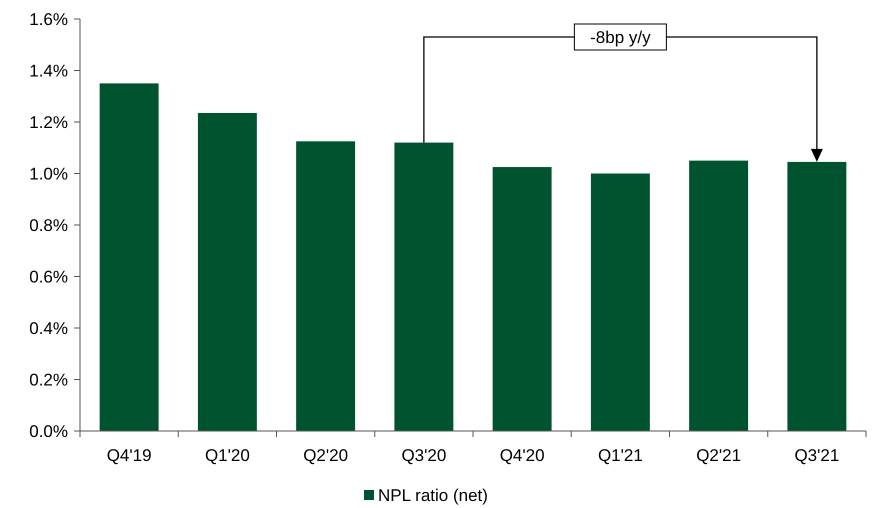  I want to click on y-tick-label: 1.4%, so click(48, 71).